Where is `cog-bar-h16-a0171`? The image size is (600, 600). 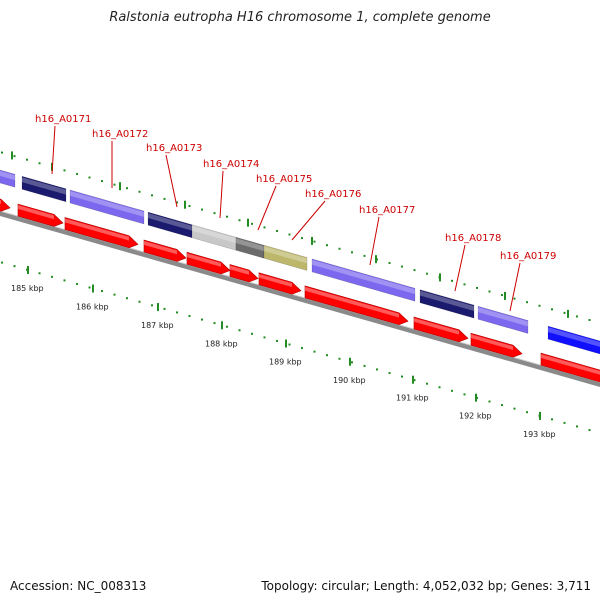 cog-bar-h16-a0171 is located at coordinates (44, 189).